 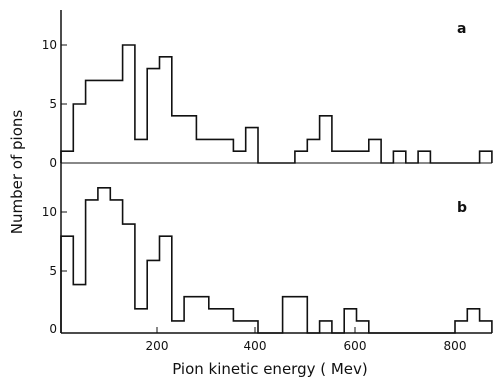 I want to click on x-tick-200: 200, so click(x=157, y=340).